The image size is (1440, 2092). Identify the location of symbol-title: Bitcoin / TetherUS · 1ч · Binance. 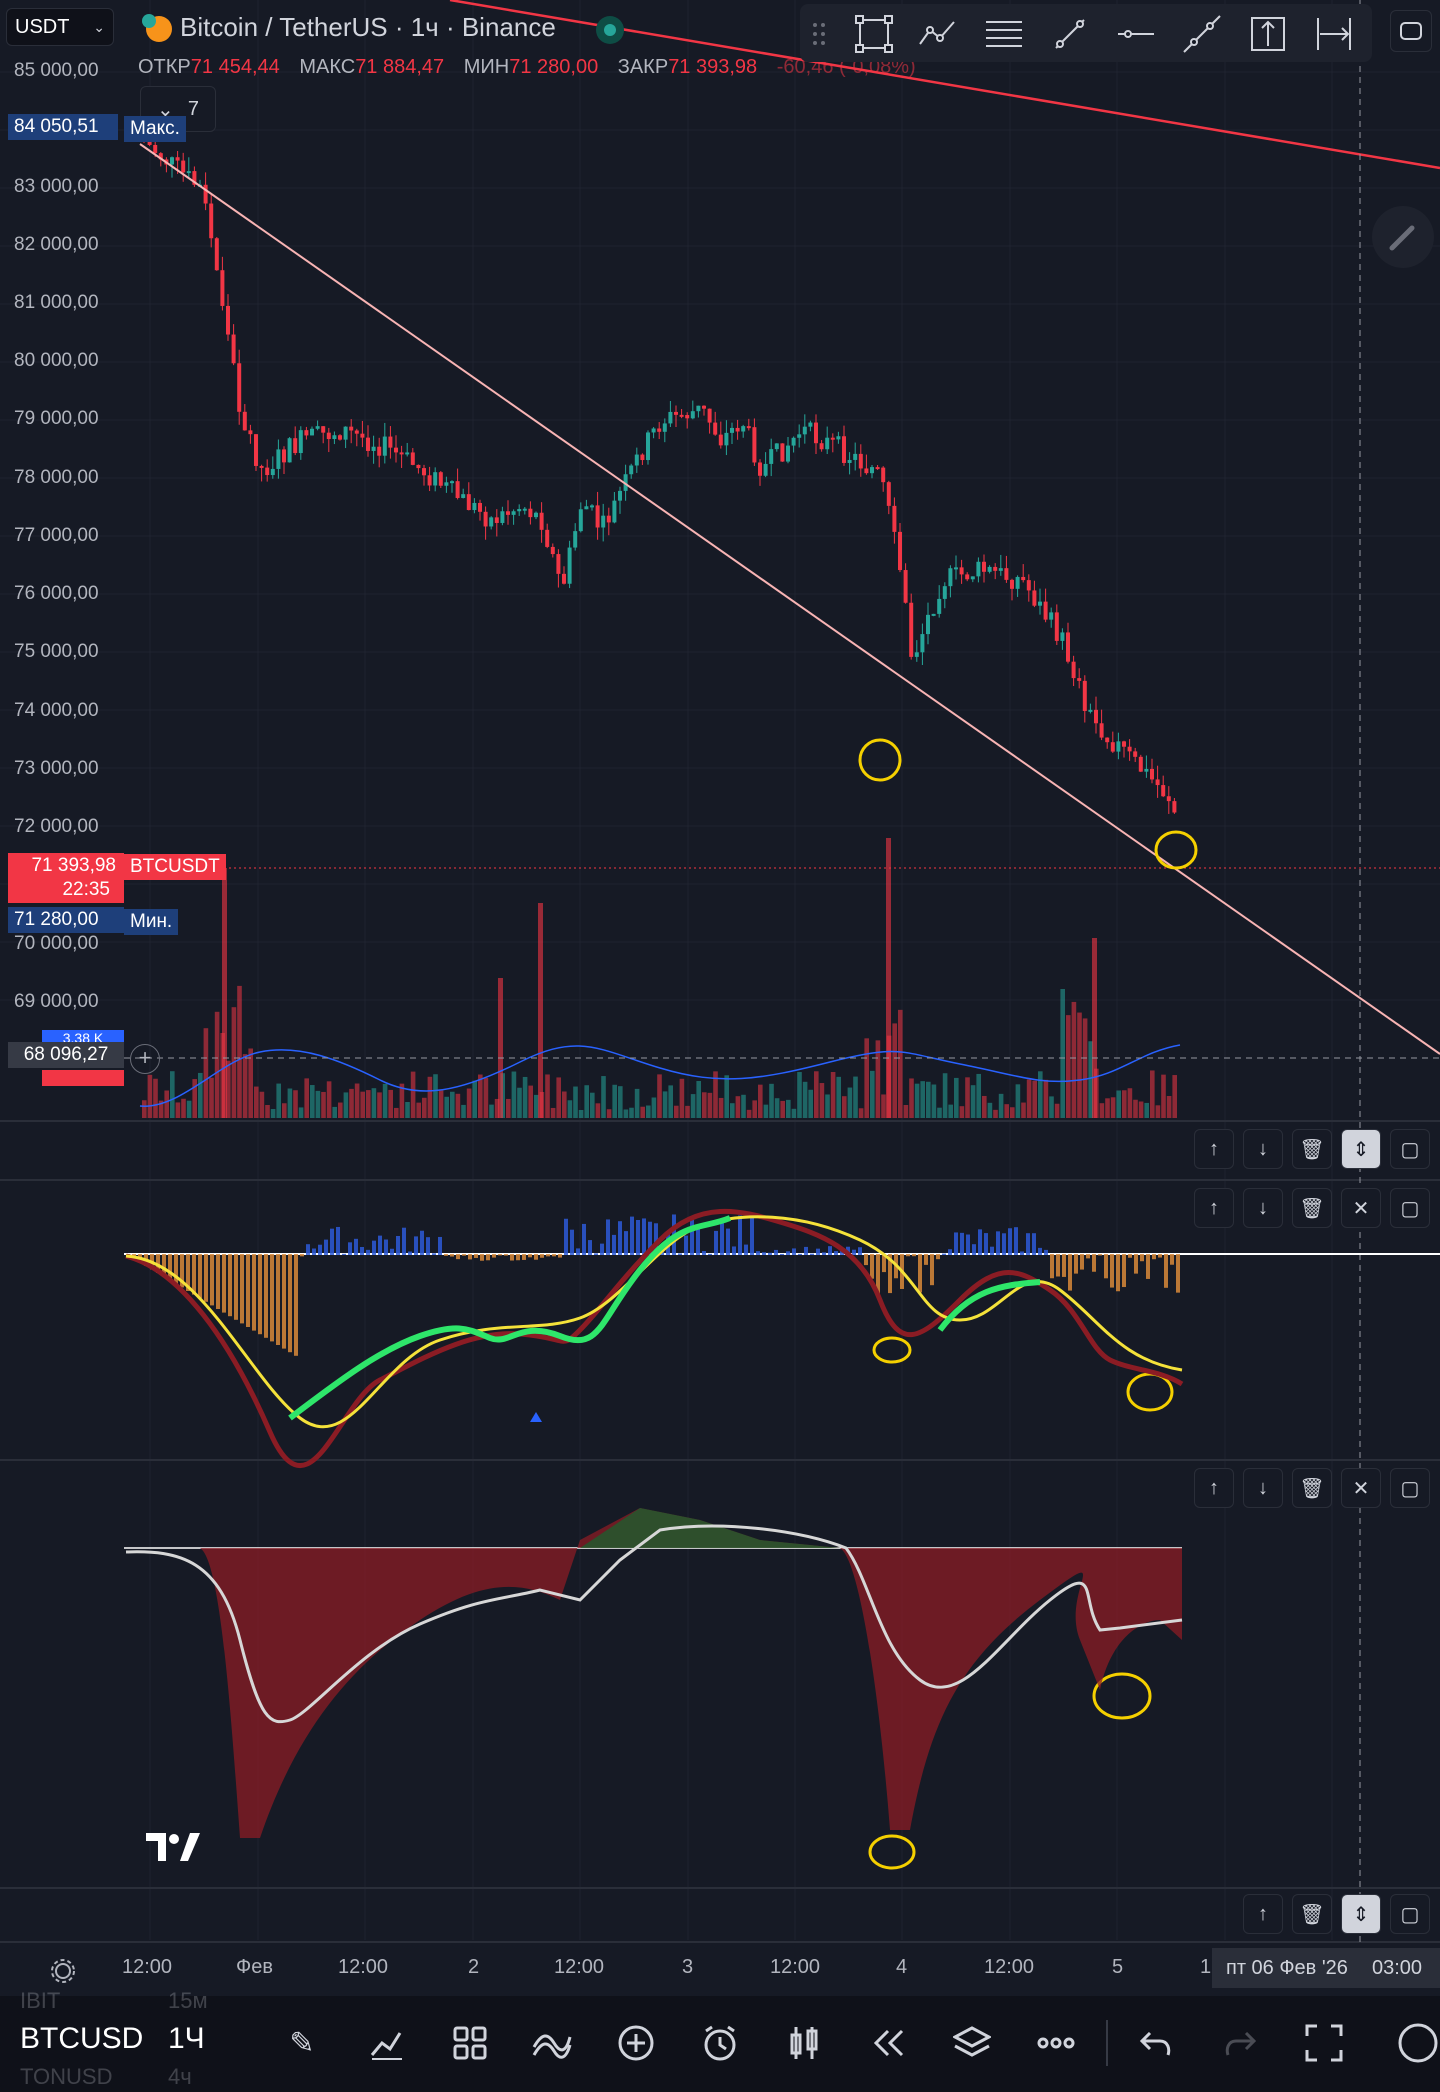
(368, 27).